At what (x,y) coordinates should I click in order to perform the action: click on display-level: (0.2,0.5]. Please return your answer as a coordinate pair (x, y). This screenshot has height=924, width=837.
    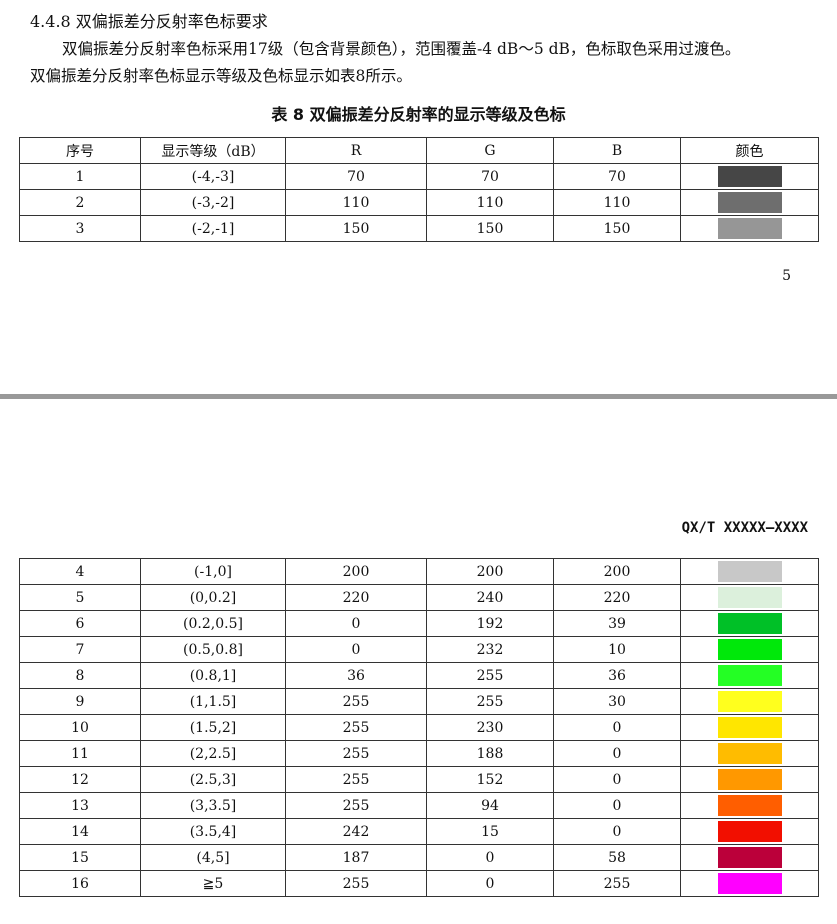
    Looking at the image, I should click on (213, 623).